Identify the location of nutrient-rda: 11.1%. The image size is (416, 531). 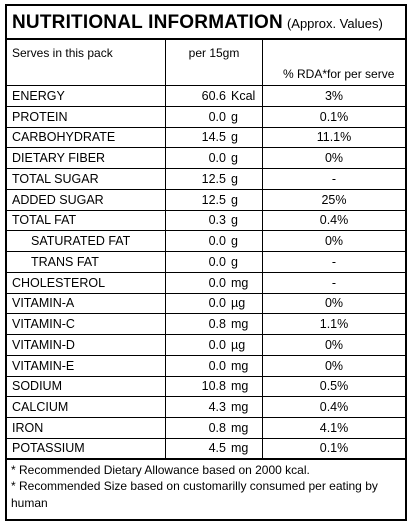
(334, 137).